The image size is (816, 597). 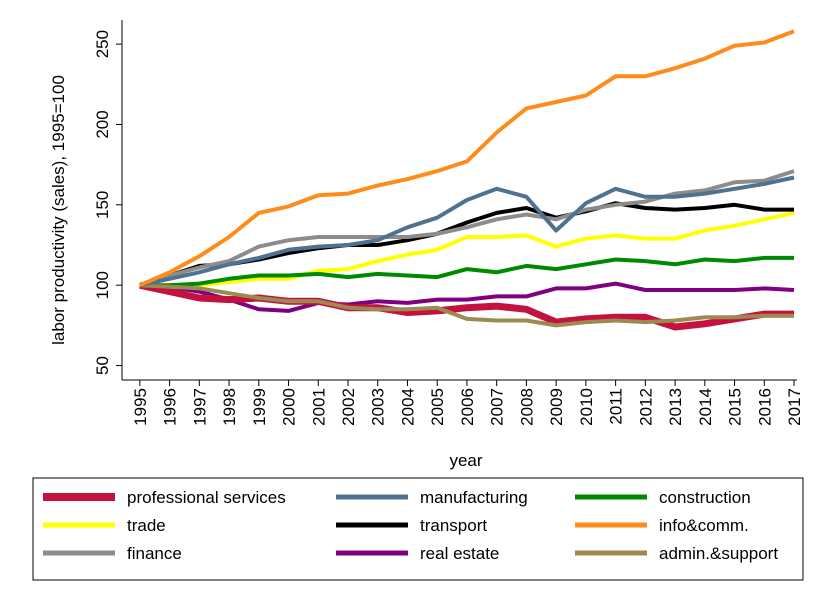 I want to click on x-tick-label: 2012, so click(x=645, y=407).